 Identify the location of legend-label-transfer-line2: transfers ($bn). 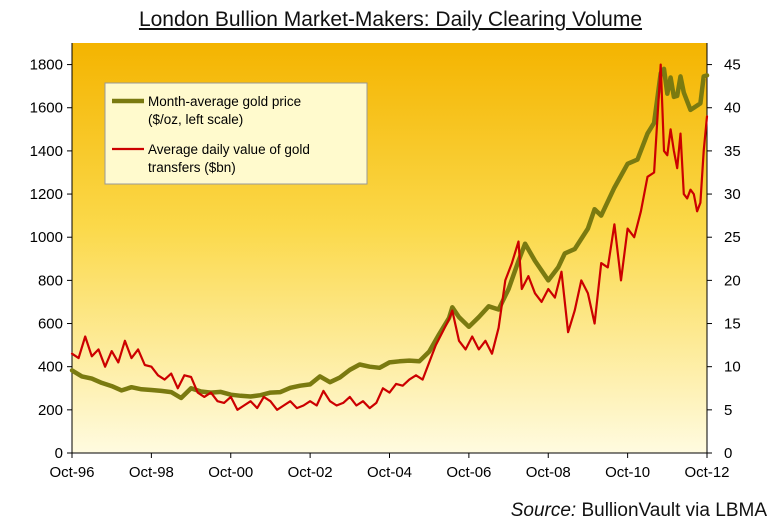
(192, 167).